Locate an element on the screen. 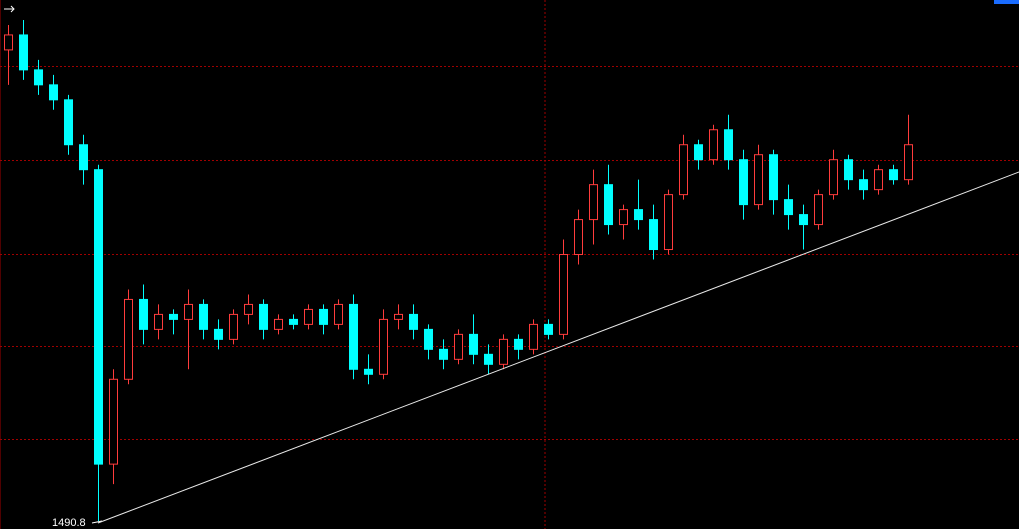 Image resolution: width=1019 pixels, height=529 pixels. corner-button is located at coordinates (1006, 2).